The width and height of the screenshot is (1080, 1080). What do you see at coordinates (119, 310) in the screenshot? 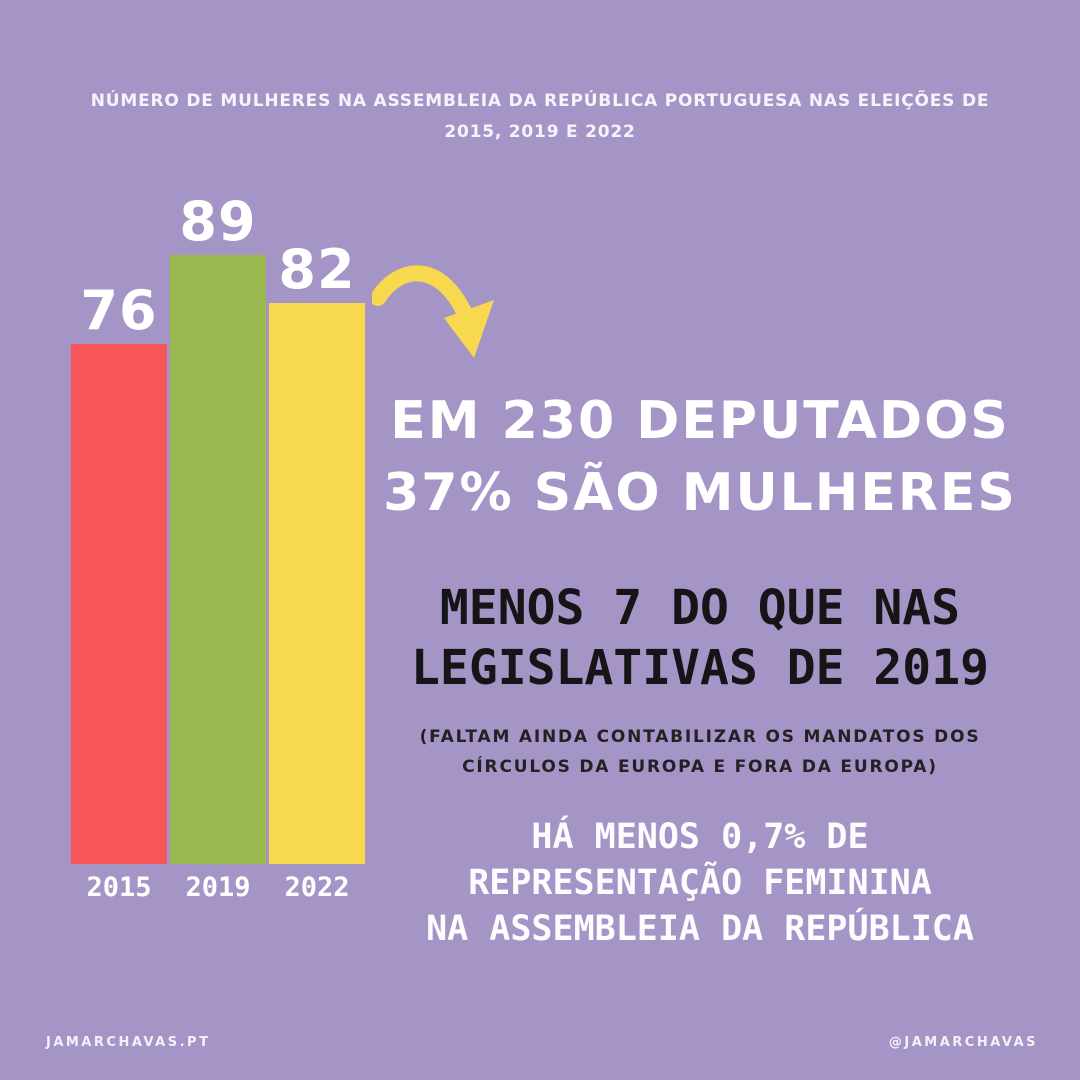
I see `bar-value-label: 76` at bounding box center [119, 310].